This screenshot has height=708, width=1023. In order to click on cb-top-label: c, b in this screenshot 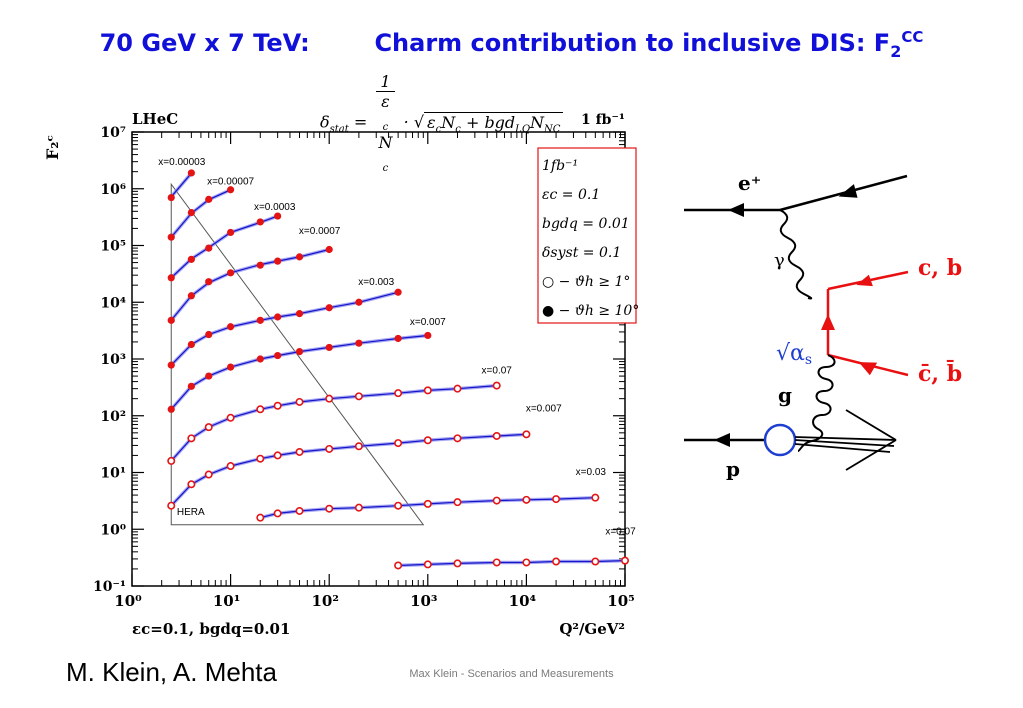, I will do `click(940, 268)`.